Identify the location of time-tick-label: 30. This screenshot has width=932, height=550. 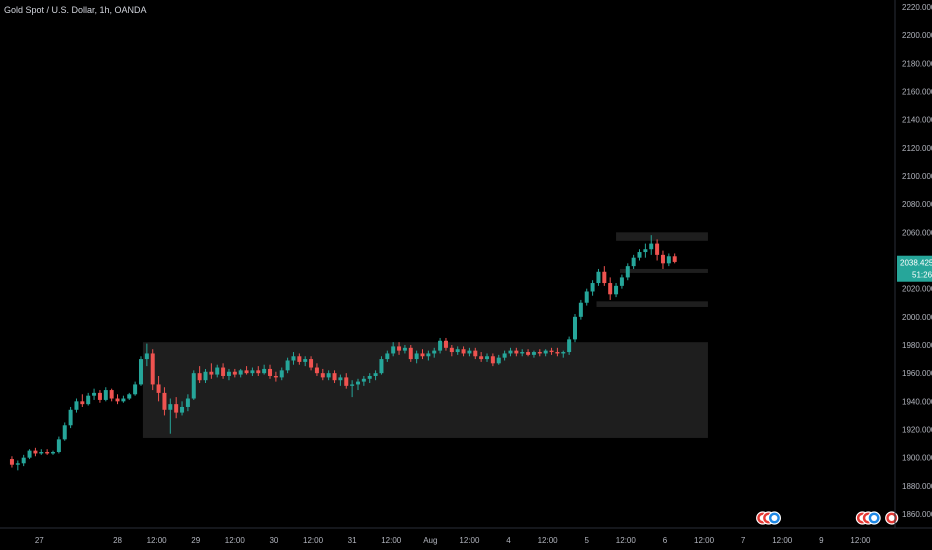
(273, 540).